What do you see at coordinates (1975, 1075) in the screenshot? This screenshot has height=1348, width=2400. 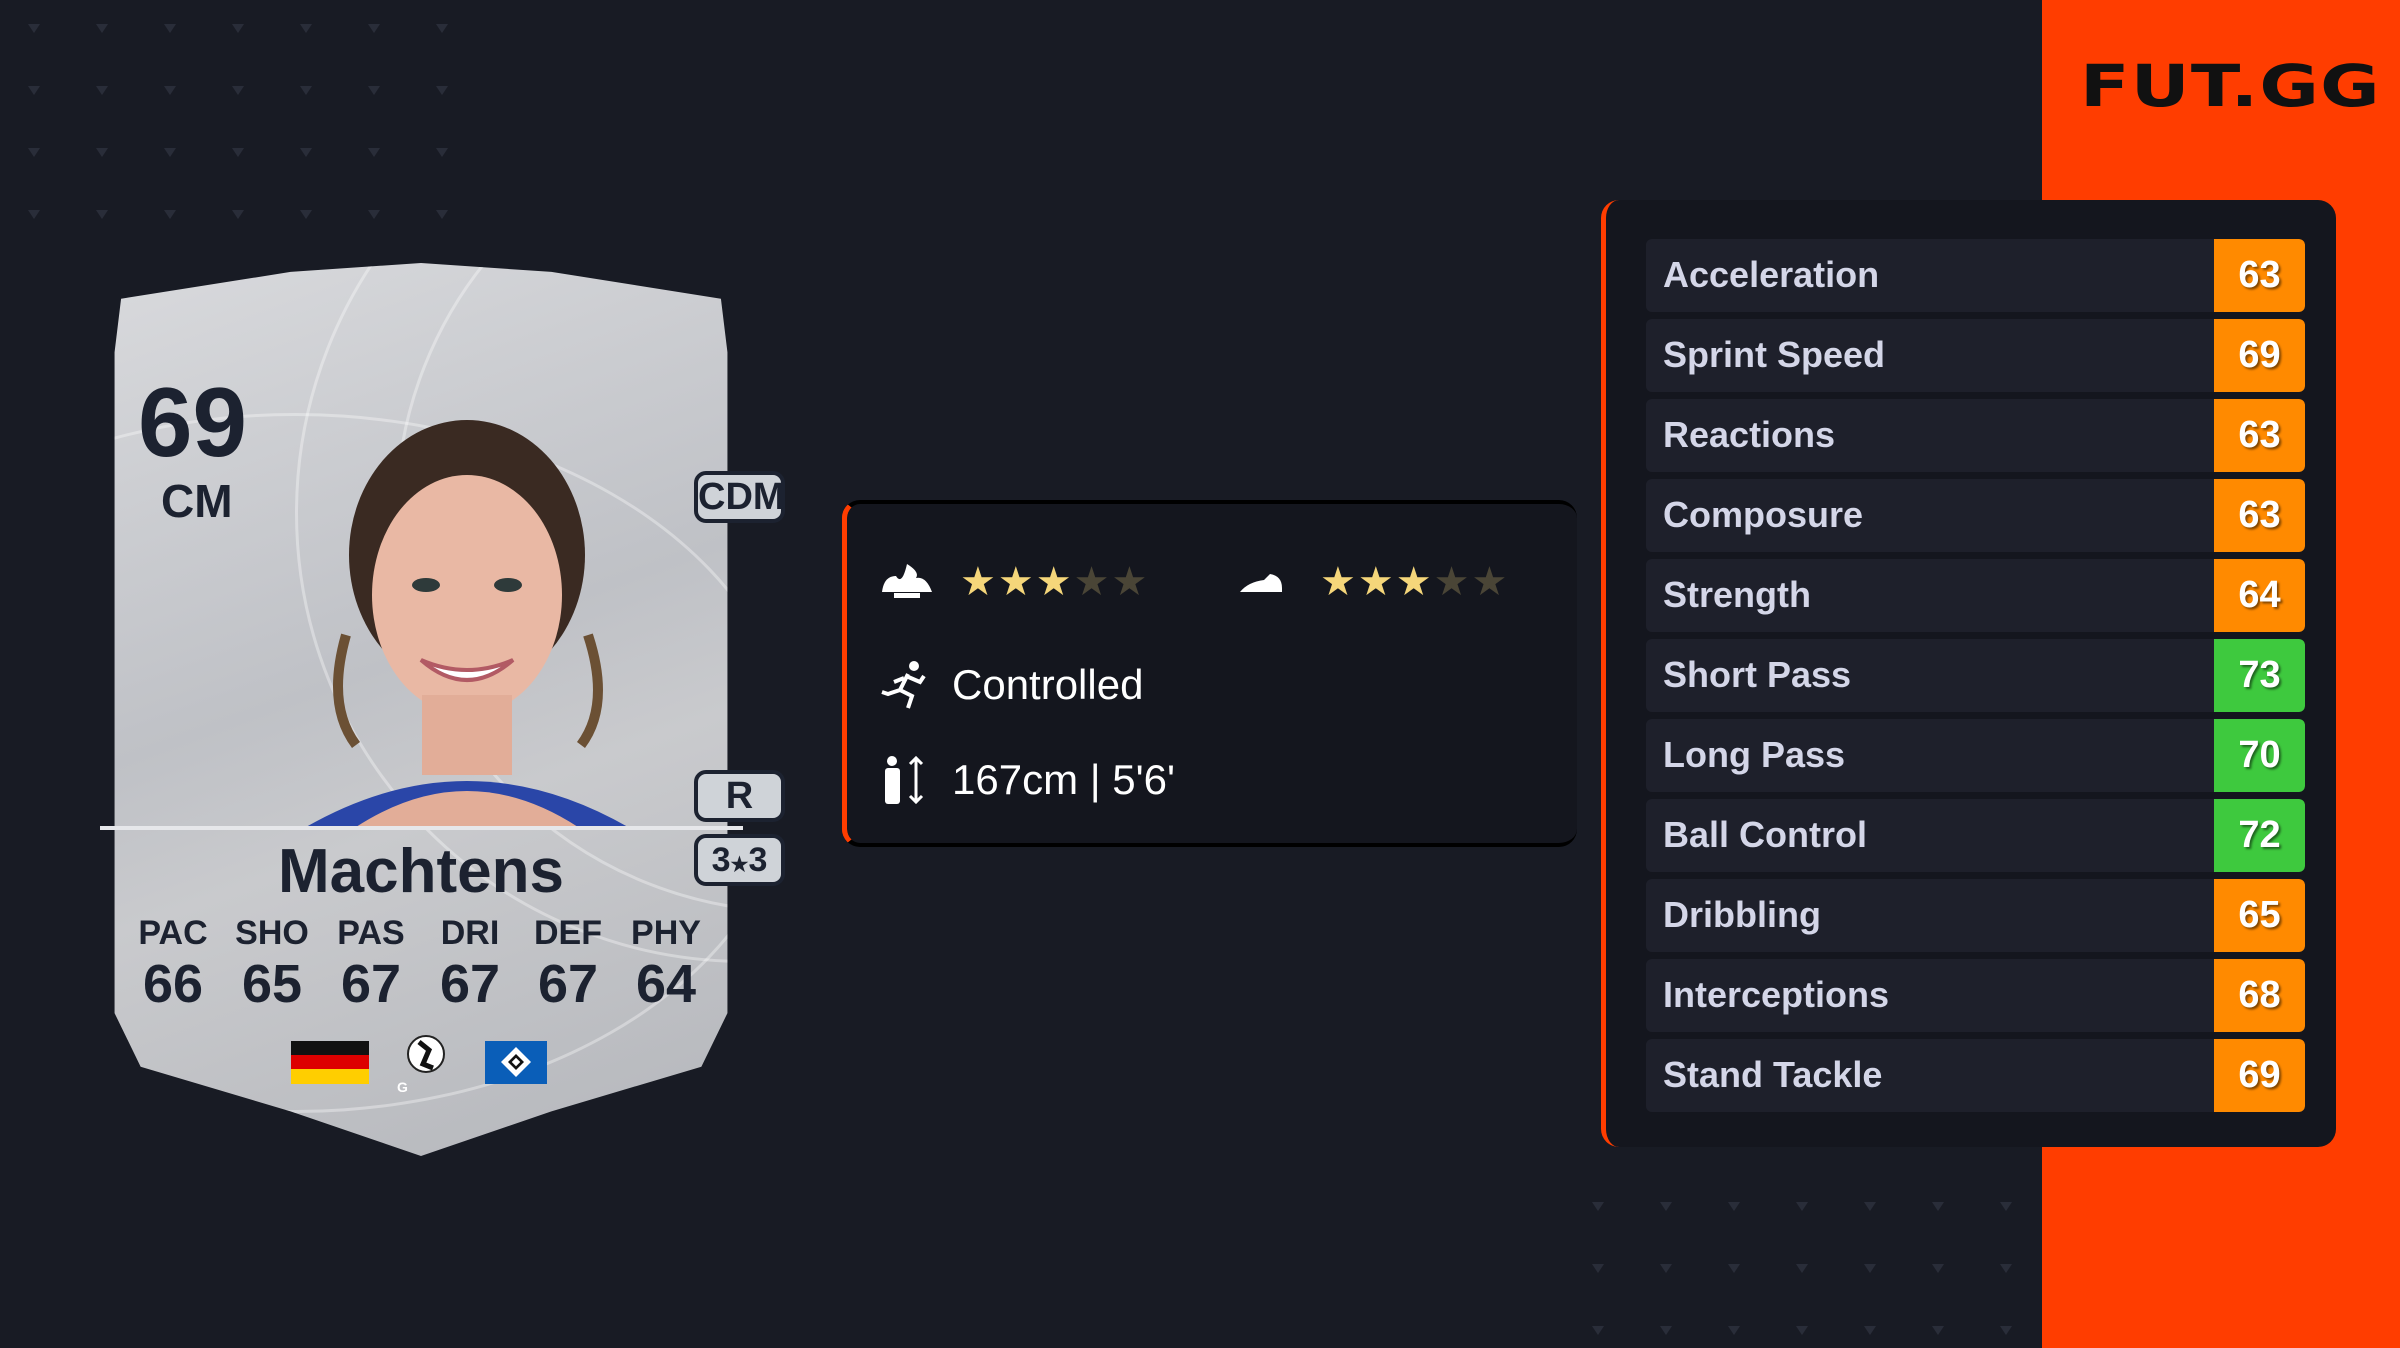 I see `attribute-row: Stand Tackle 69` at bounding box center [1975, 1075].